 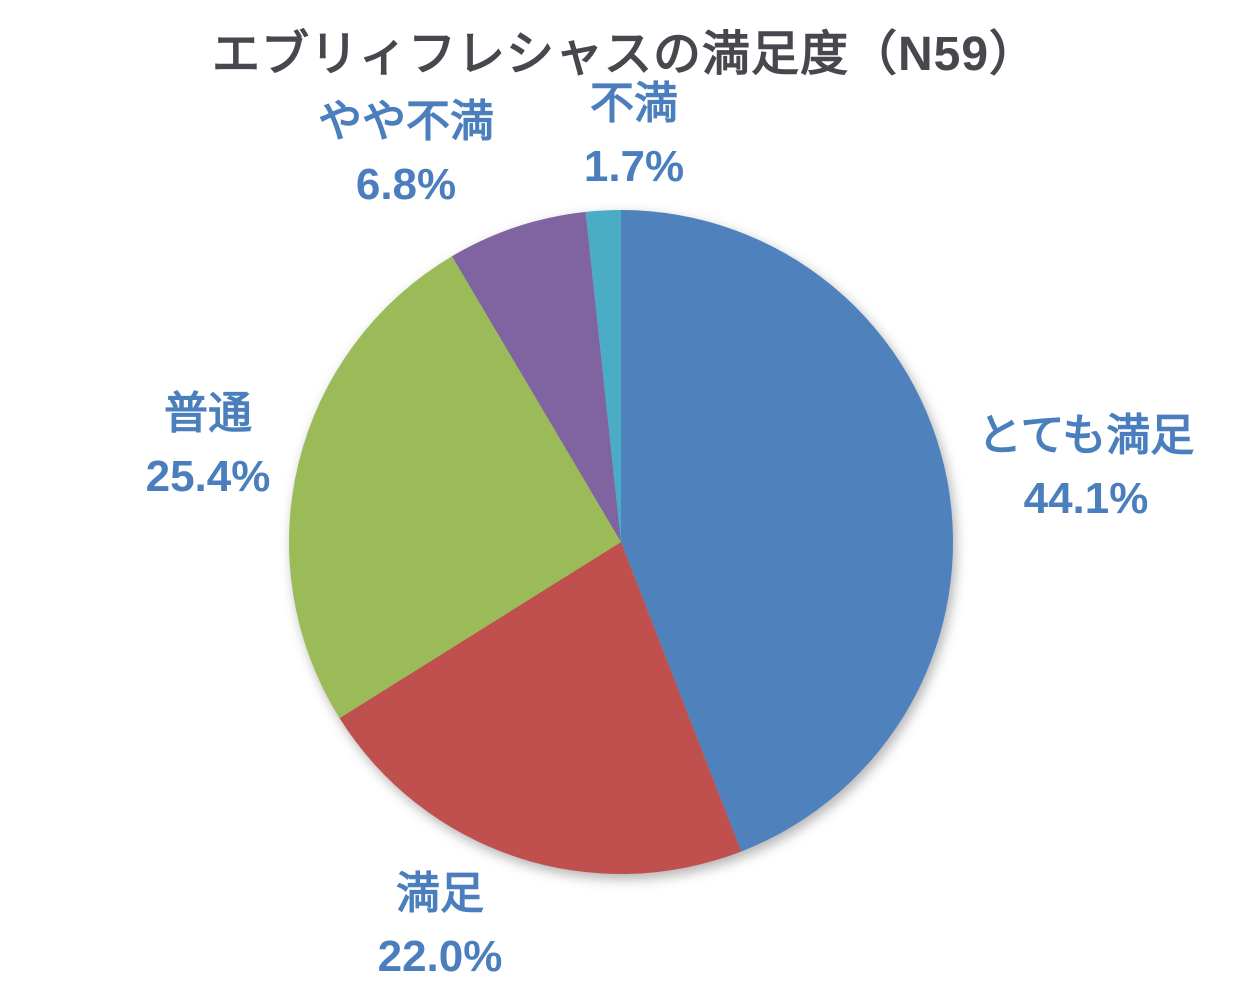 What do you see at coordinates (1086, 435) in the screenshot?
I see `slice-label-text: とても満足` at bounding box center [1086, 435].